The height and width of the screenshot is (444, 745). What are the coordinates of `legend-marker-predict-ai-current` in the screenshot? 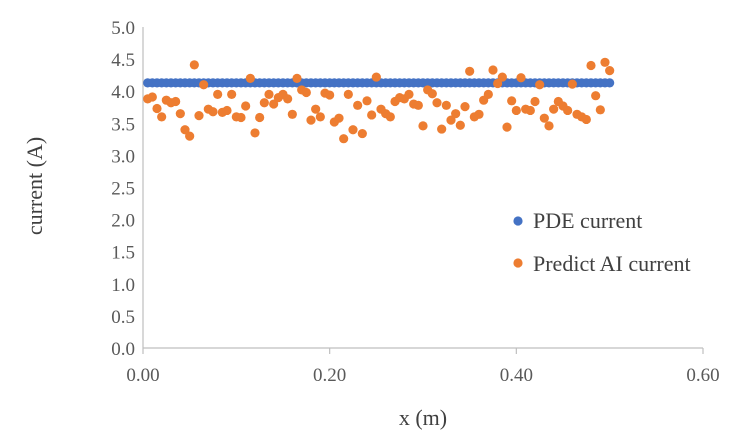 It's located at (518, 263).